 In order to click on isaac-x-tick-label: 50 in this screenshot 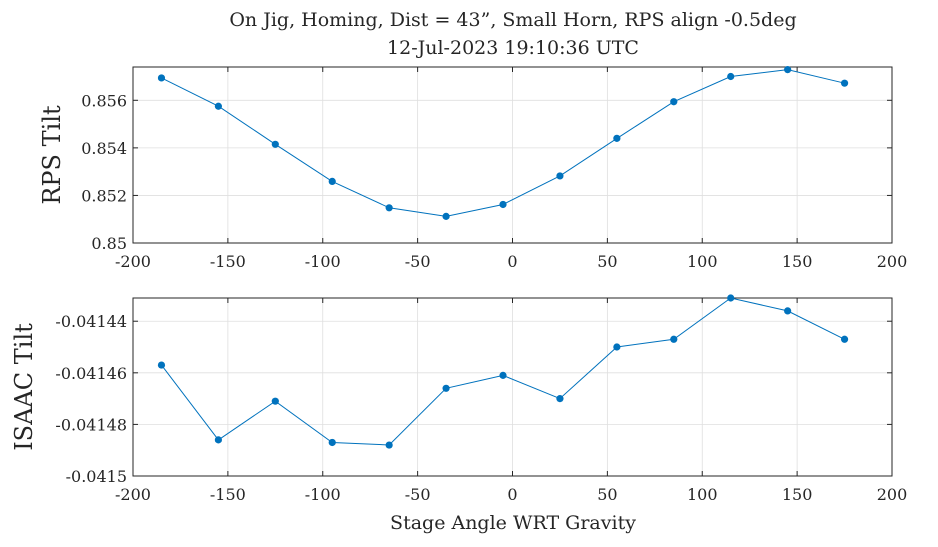, I will do `click(607, 494)`.